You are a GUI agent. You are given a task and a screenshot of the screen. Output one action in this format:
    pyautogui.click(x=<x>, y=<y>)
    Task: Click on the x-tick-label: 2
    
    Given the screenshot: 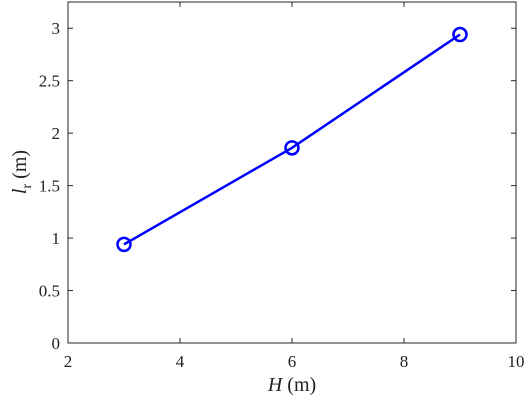 What is the action you would take?
    pyautogui.click(x=68, y=361)
    